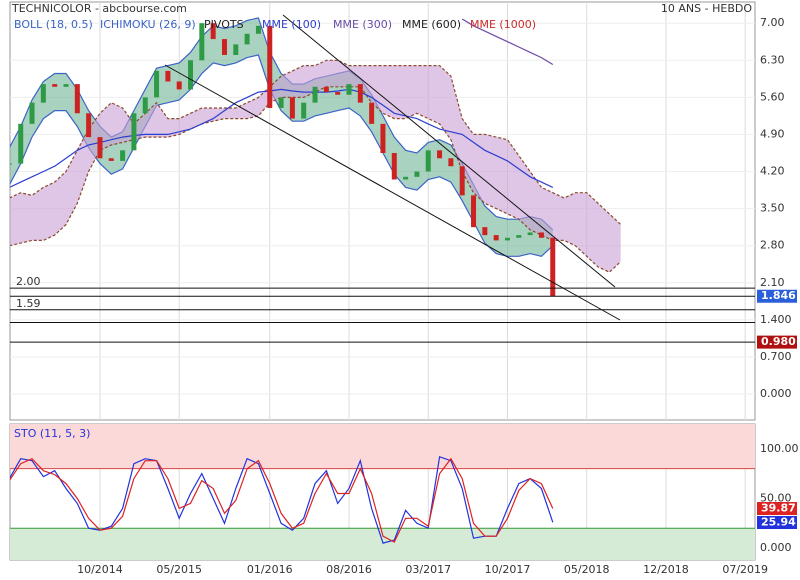 The width and height of the screenshot is (800, 580). What do you see at coordinates (776, 497) in the screenshot?
I see `y-tick-label: 50.00` at bounding box center [776, 497].